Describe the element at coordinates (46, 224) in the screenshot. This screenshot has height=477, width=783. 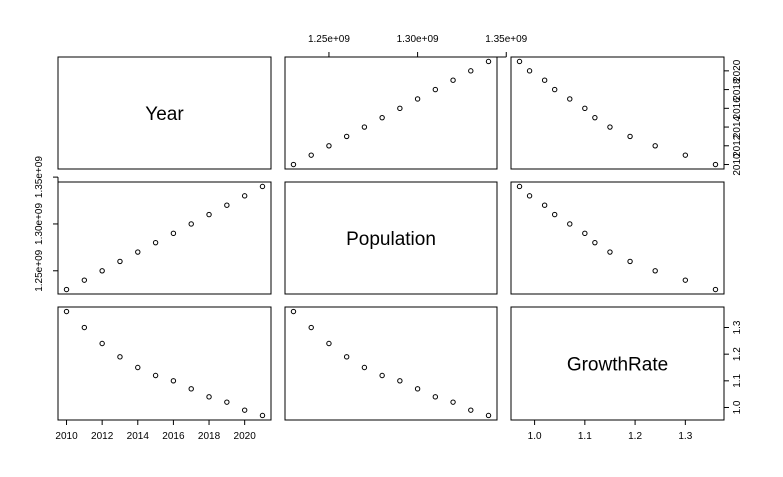
I see `population-axis-left: 1.25e+09 1.30e+09 1.35e+09` at that location.